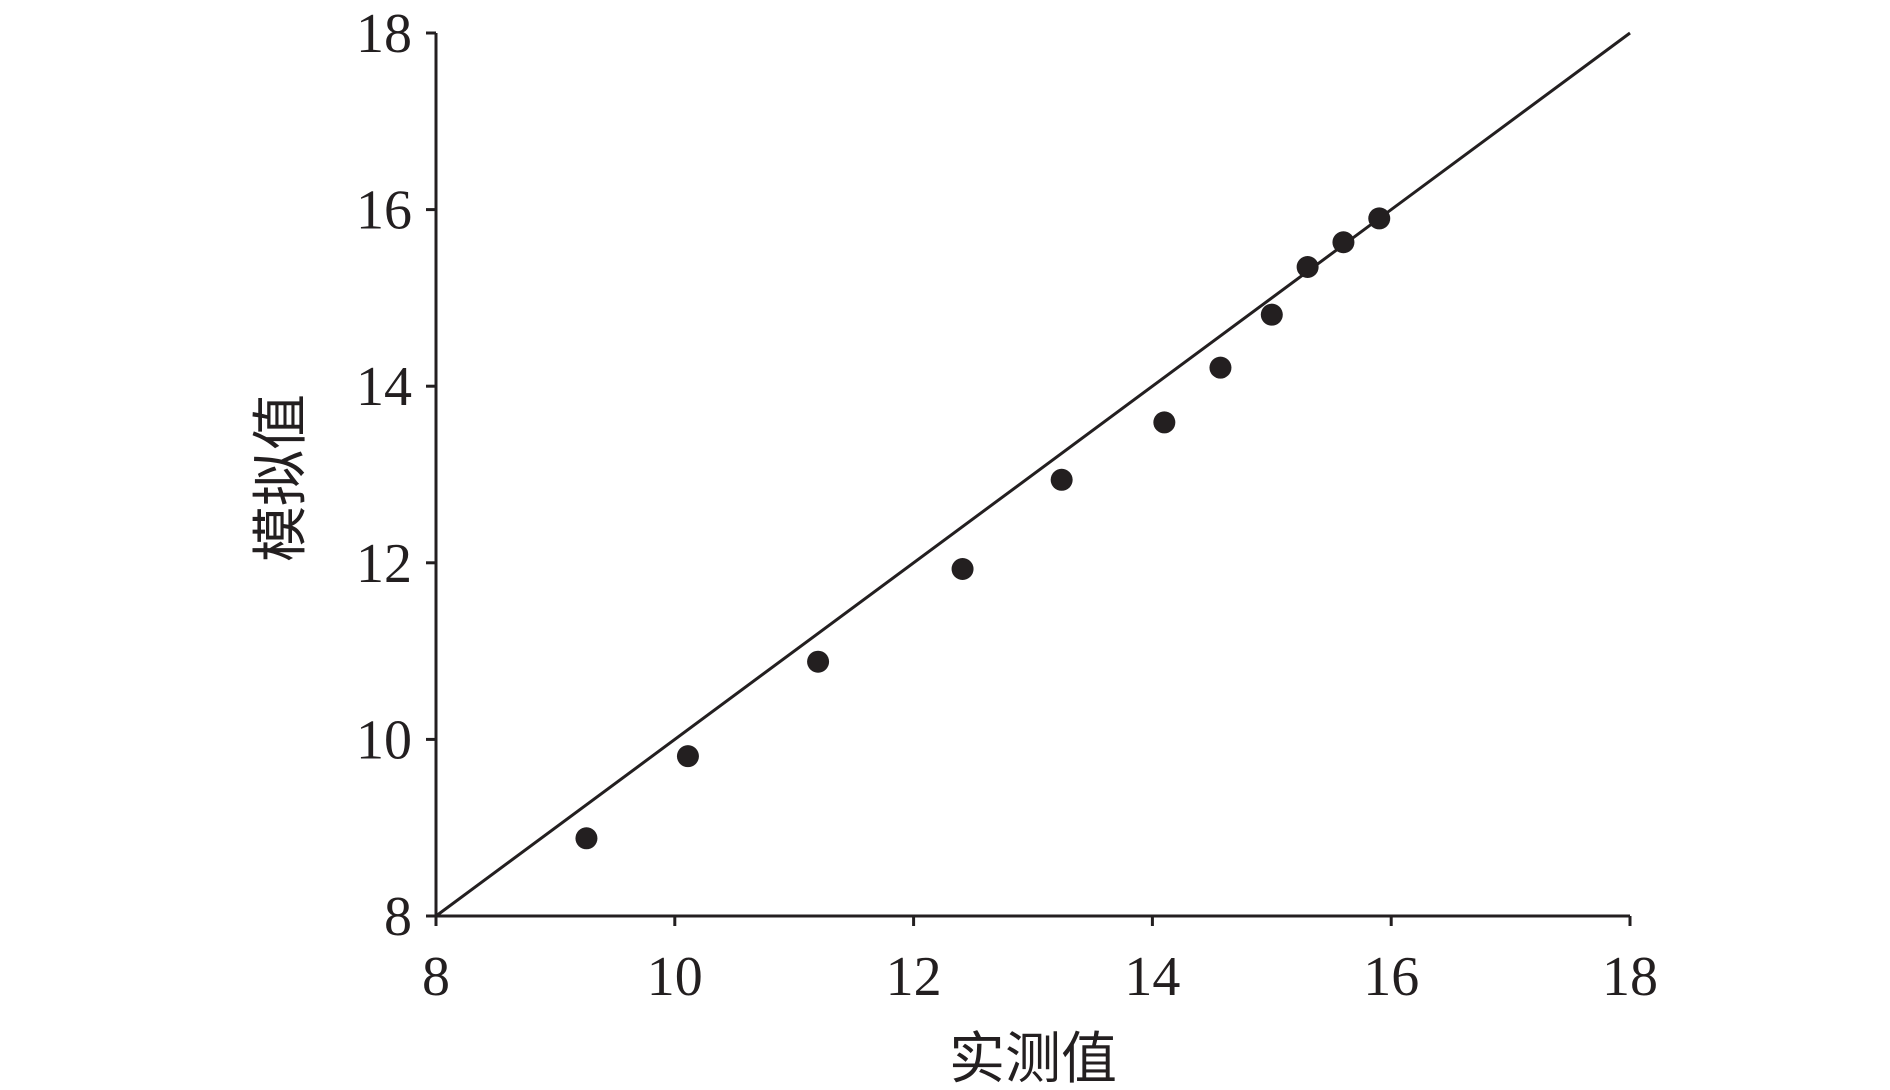 This screenshot has height=1090, width=1890. What do you see at coordinates (914, 977) in the screenshot?
I see `x-tick-label: 12` at bounding box center [914, 977].